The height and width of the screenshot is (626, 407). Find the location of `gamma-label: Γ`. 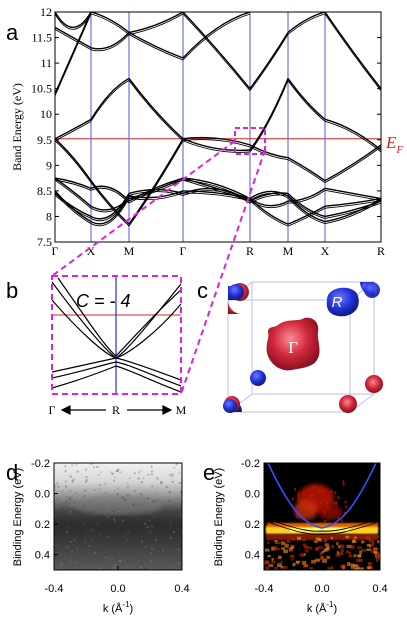

gamma-label: Γ is located at coordinates (293, 347).